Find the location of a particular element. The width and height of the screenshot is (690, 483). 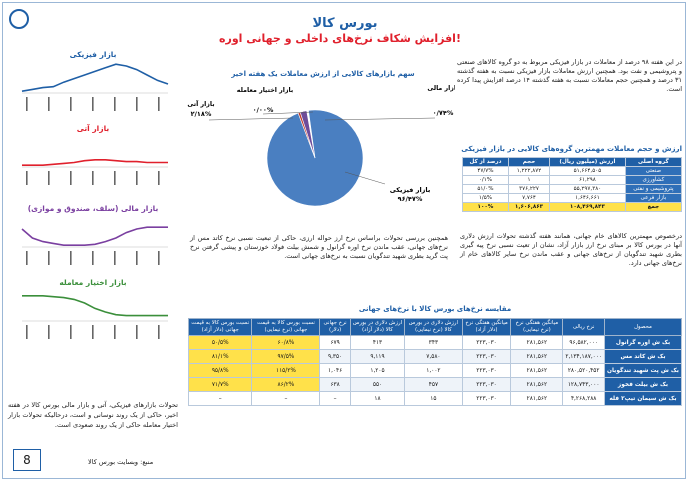

t2-col-header: نرخ جهانی (دلار) is located at coordinates (335, 327).